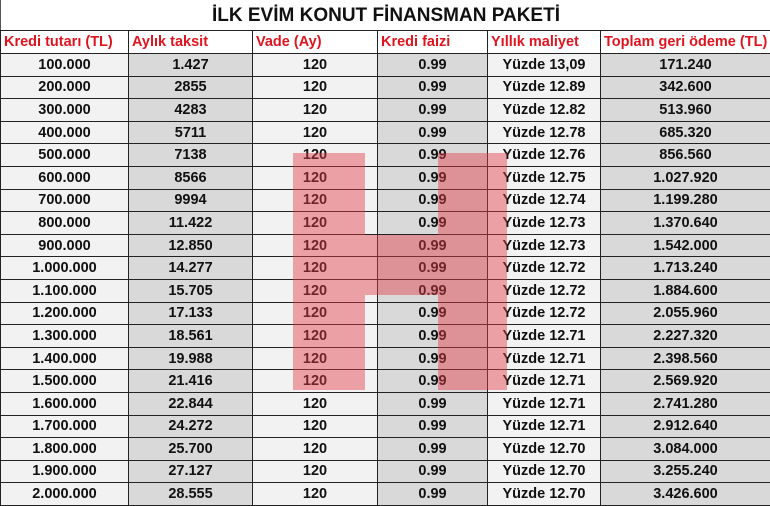  What do you see at coordinates (191, 42) in the screenshot?
I see `column-header-monthly-installment: Aylık taksit` at bounding box center [191, 42].